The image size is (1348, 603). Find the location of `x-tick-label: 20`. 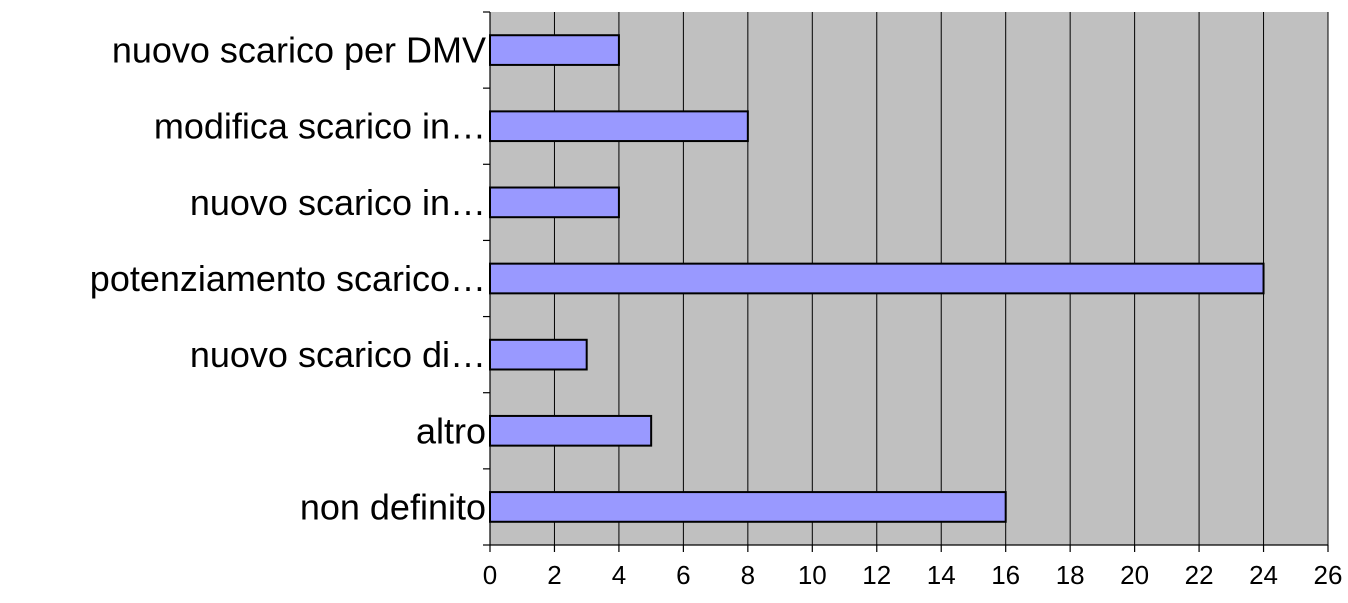

x-tick-label: 20 is located at coordinates (1134, 575).